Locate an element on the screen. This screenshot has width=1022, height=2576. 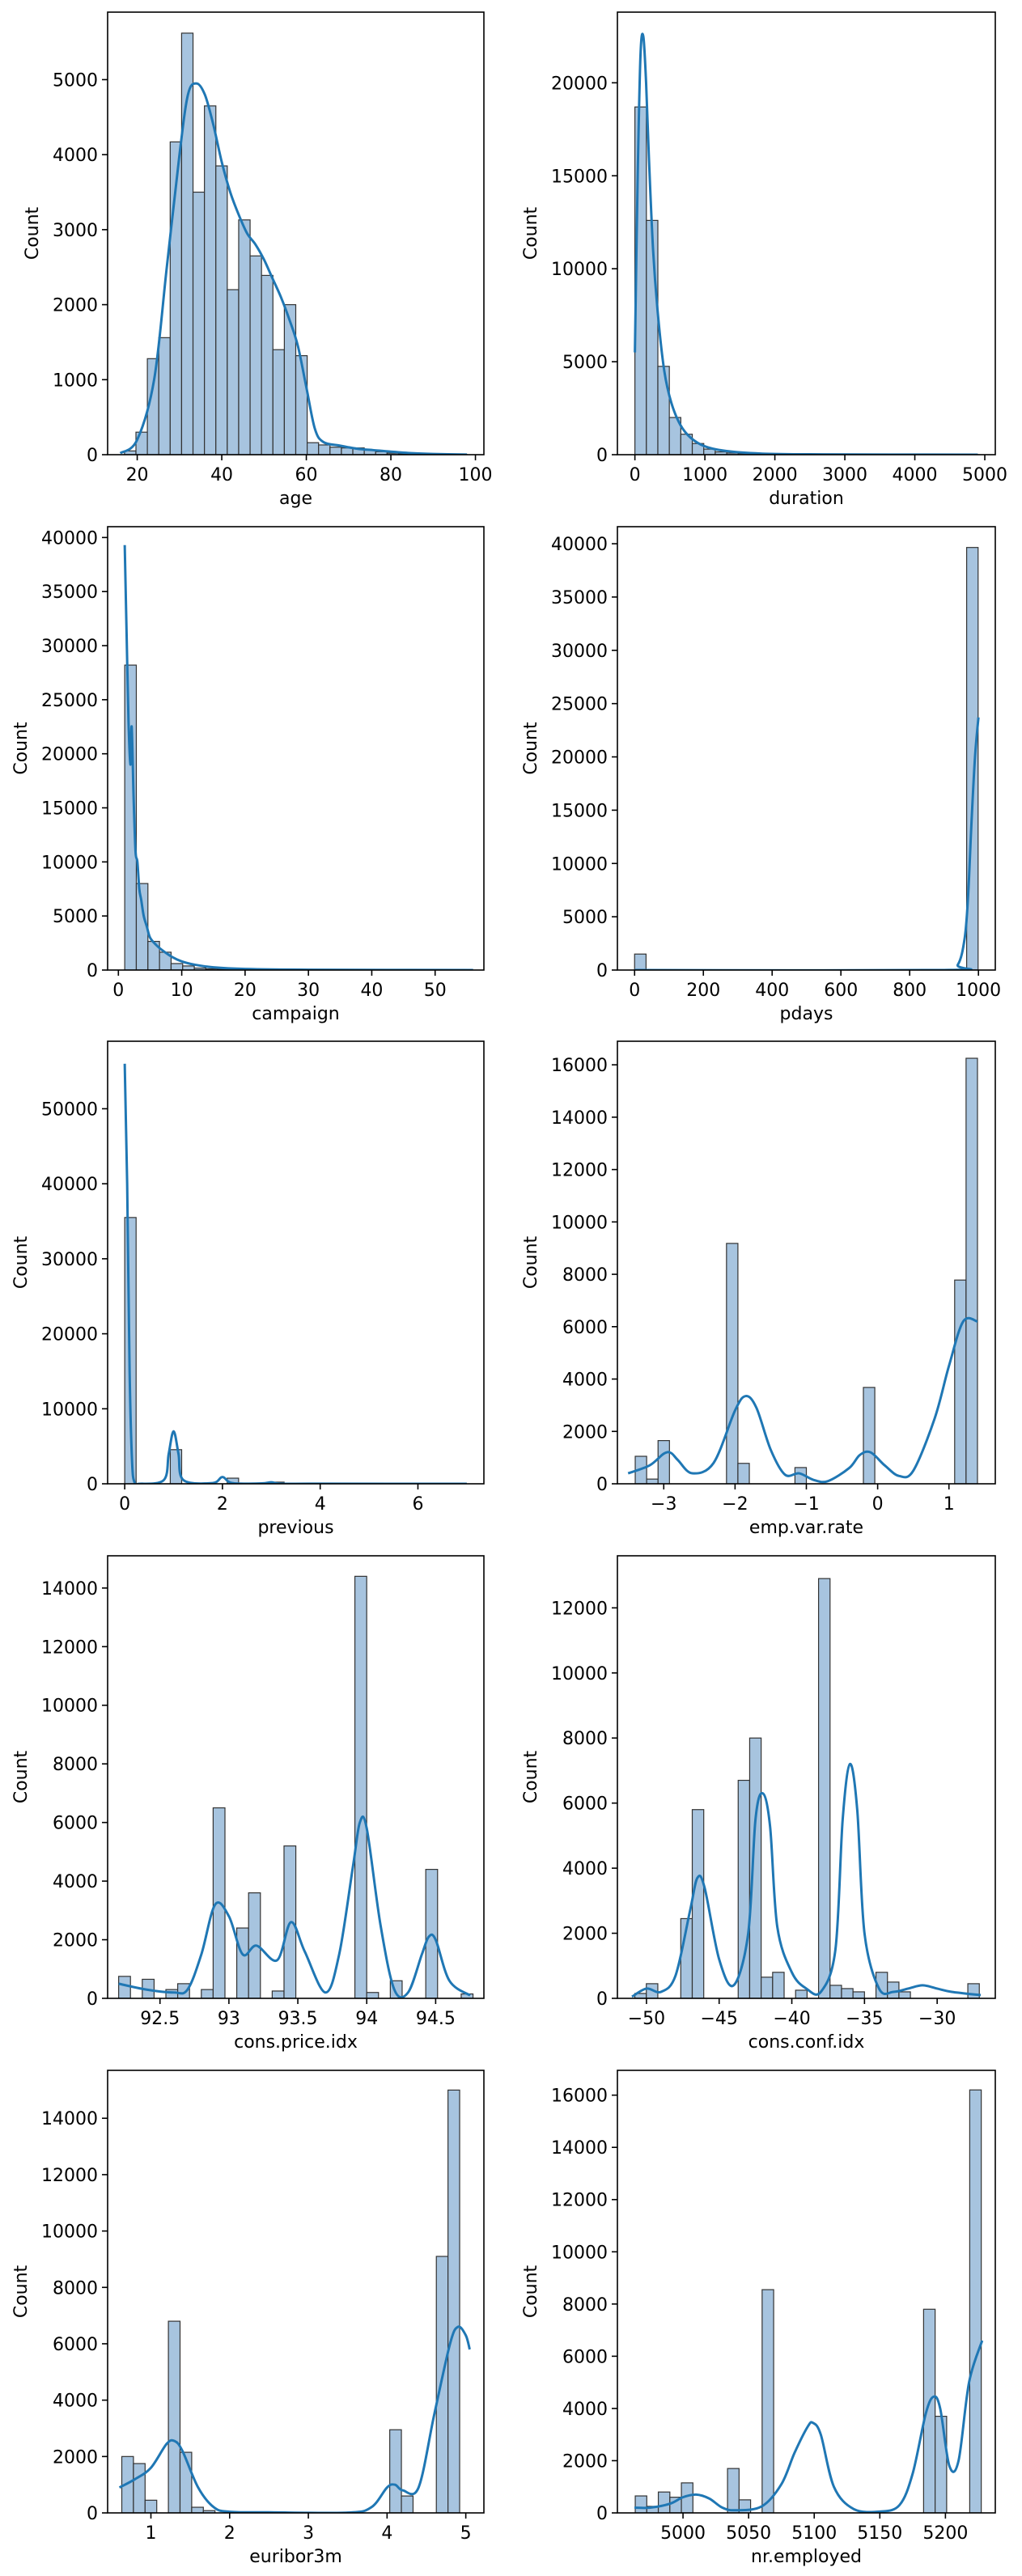
x-tick-label: 1000 is located at coordinates (978, 991).